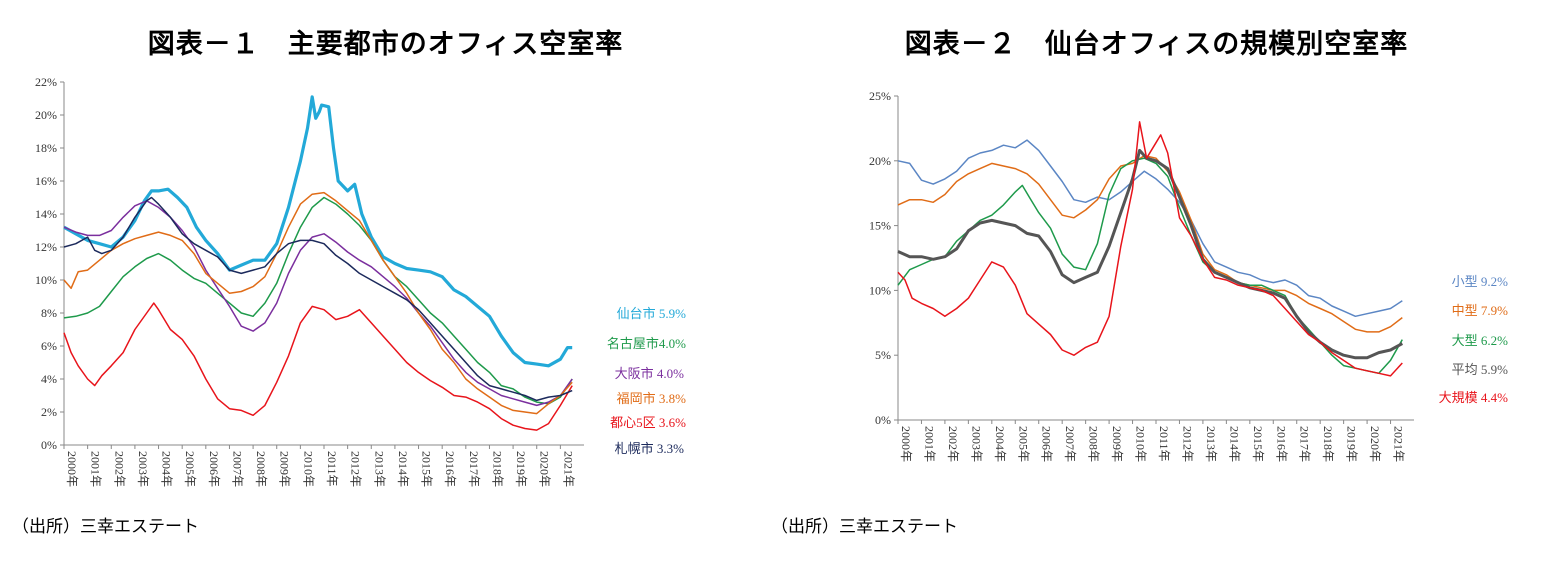  Describe the element at coordinates (883, 355) in the screenshot. I see `y-tick-label: 5%` at that location.